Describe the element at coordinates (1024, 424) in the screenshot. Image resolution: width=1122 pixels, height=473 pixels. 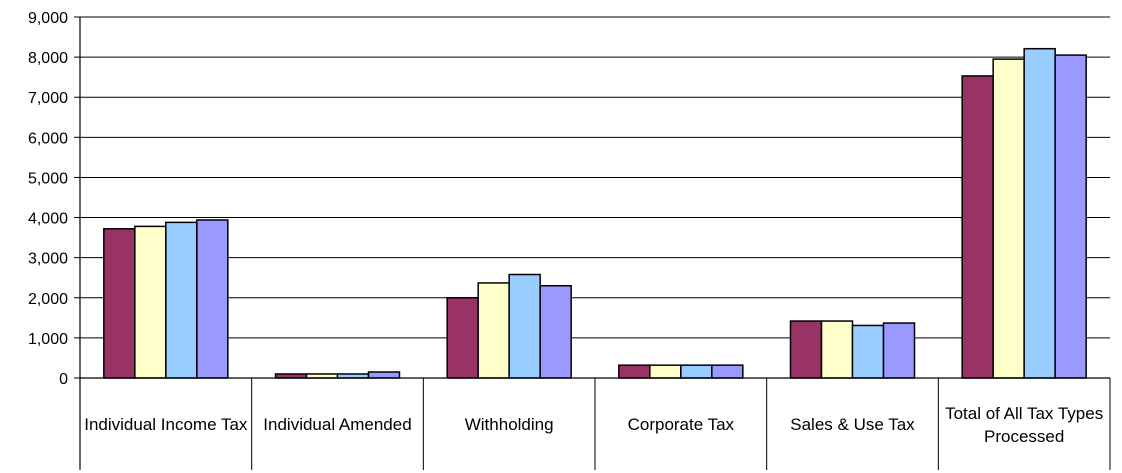
I see `x-category-label: Total of All Tax Types Processed` at that location.